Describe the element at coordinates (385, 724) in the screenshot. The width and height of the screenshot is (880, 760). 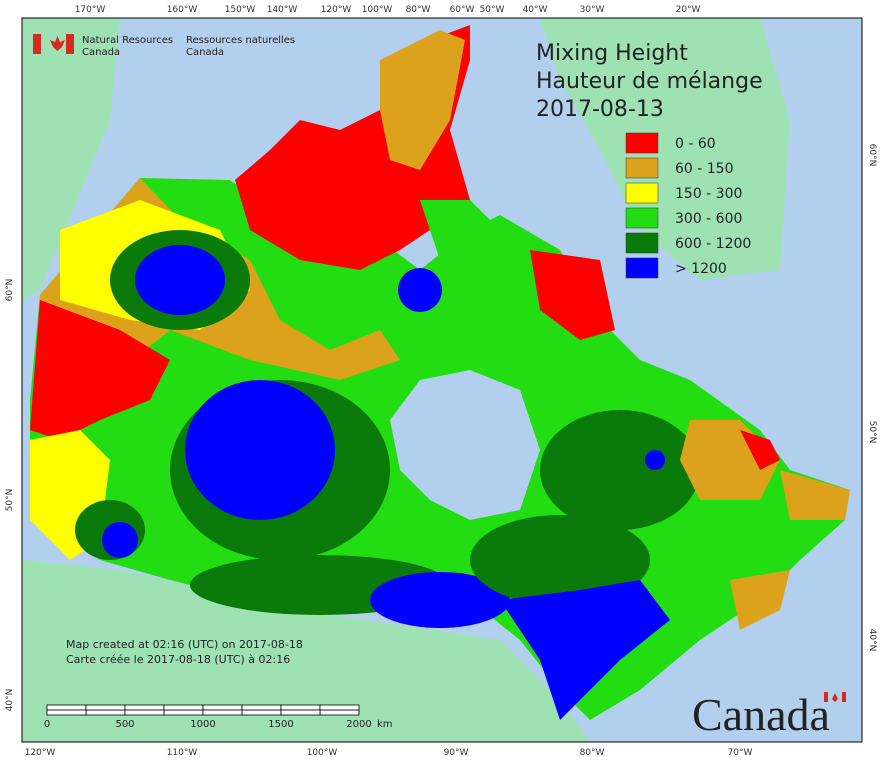
I see `scale-unit: km` at that location.